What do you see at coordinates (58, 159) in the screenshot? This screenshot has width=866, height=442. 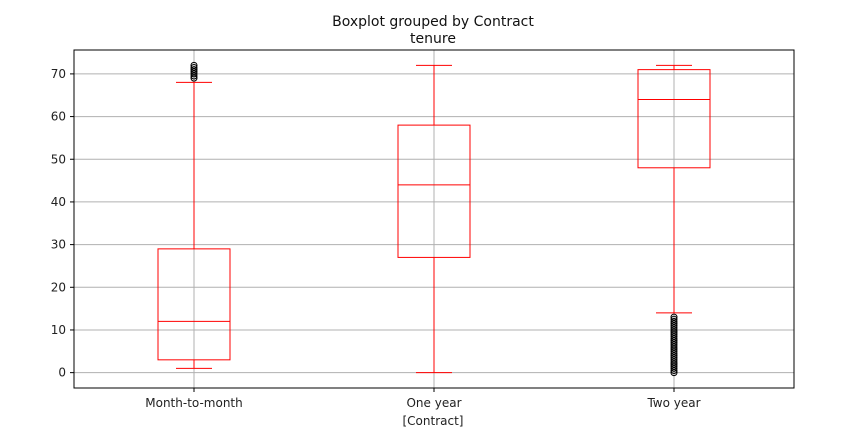 I see `y-tick-label: 50` at bounding box center [58, 159].